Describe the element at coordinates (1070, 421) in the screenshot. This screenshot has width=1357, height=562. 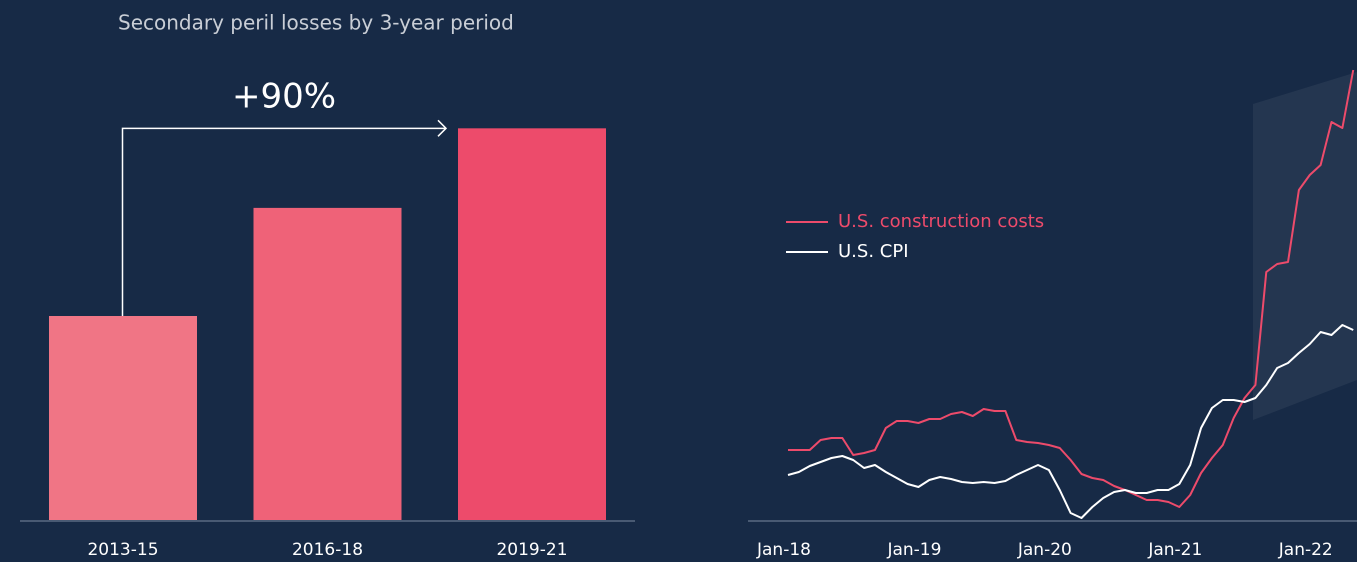
I see `line-series` at that location.